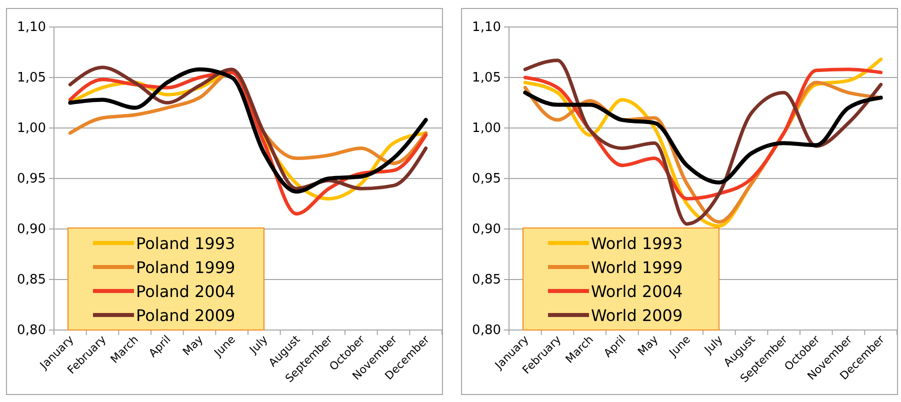  What do you see at coordinates (637, 291) in the screenshot?
I see `legend-label: World 2004` at bounding box center [637, 291].